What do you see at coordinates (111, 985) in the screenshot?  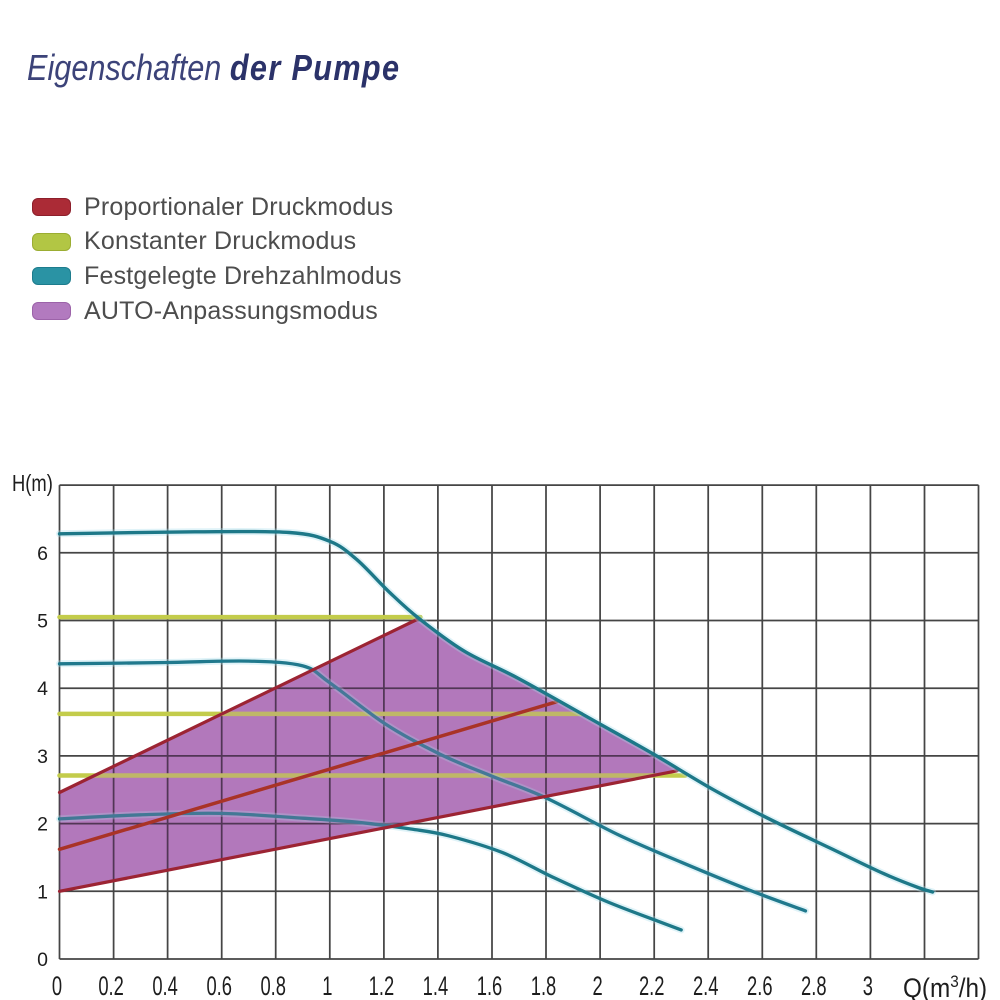 I see `svg-text: 0.2` at bounding box center [111, 985].